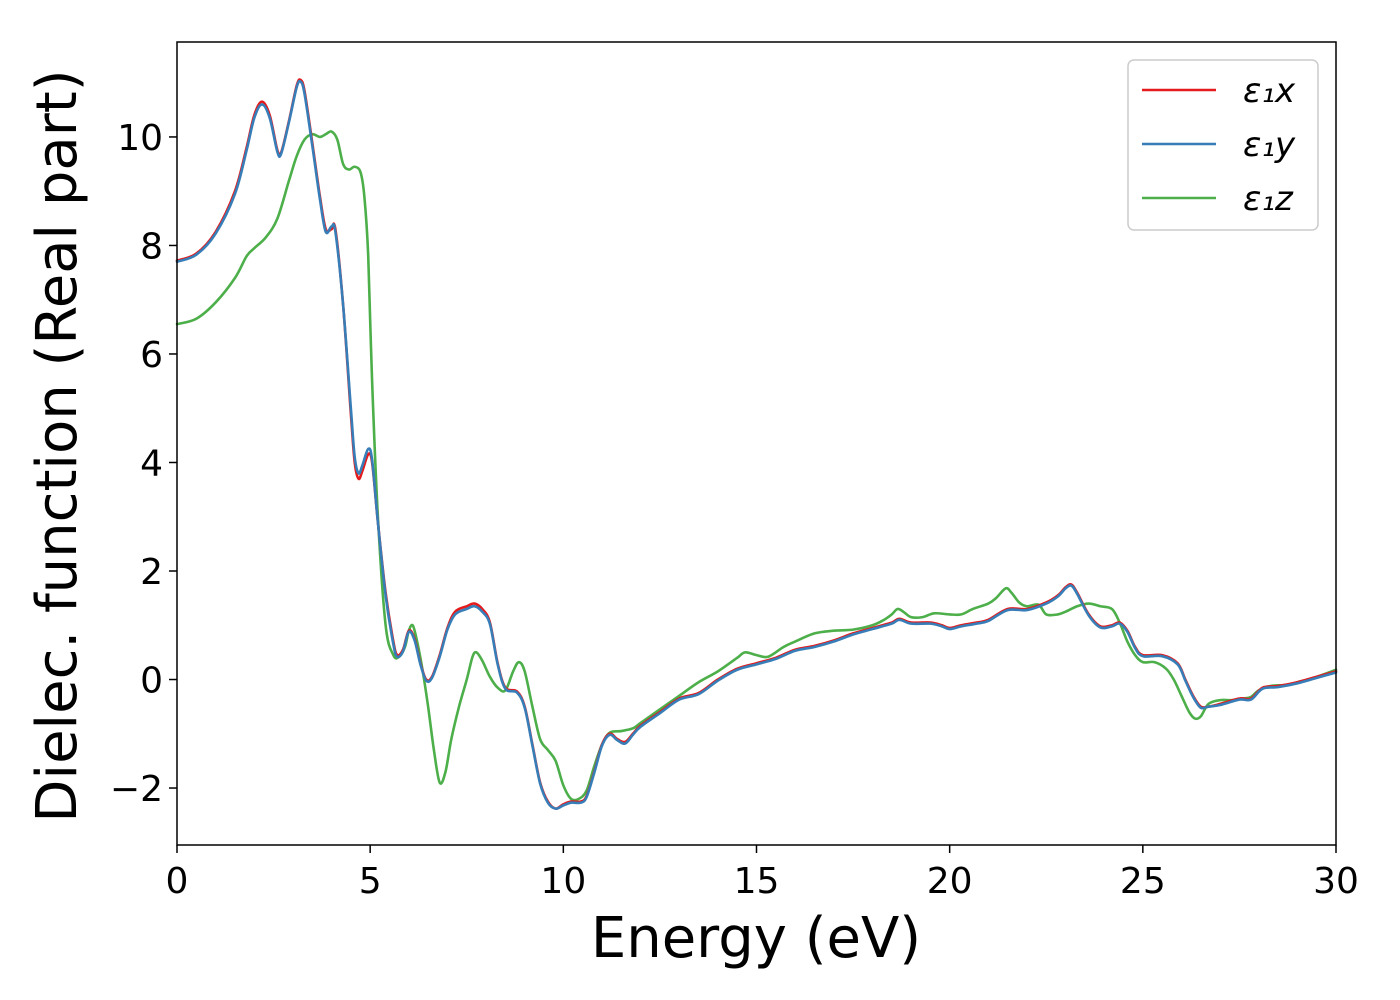 This screenshot has height=1000, width=1400. What do you see at coordinates (151, 355) in the screenshot?
I see `y-tick-label: 6` at bounding box center [151, 355].